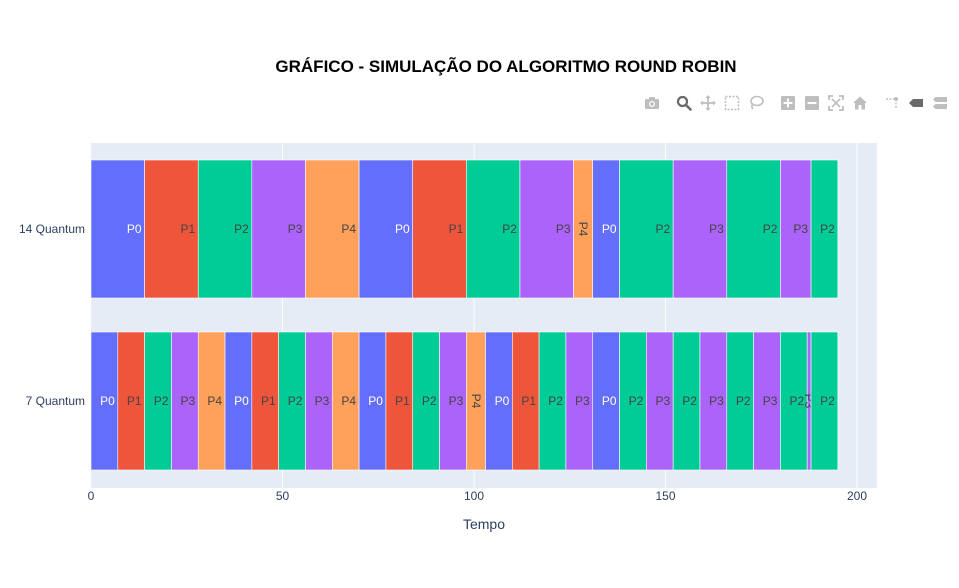 The image size is (959, 588). I want to click on box-select-icon, so click(732, 103).